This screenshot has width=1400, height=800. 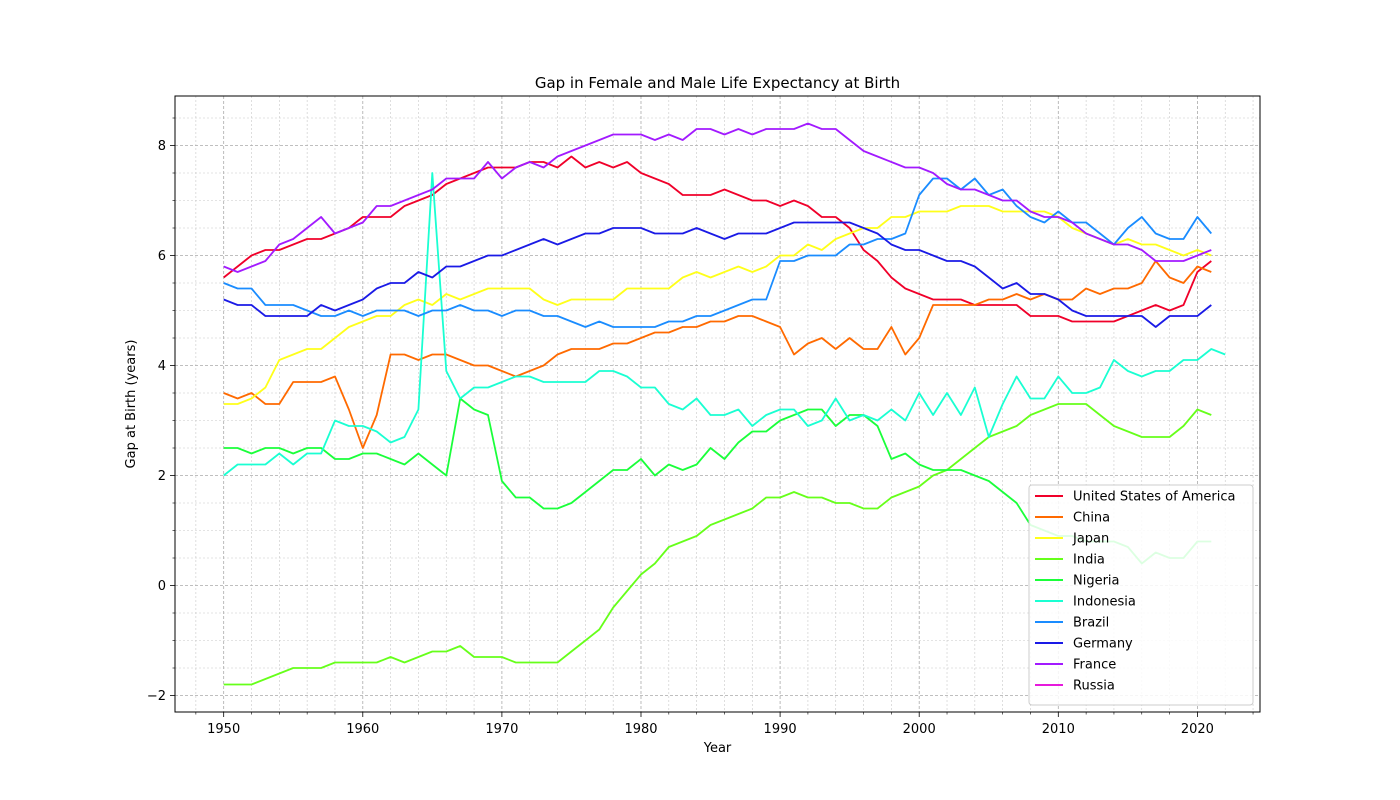 I want to click on legend-label: Indonesia, so click(x=1104, y=602).